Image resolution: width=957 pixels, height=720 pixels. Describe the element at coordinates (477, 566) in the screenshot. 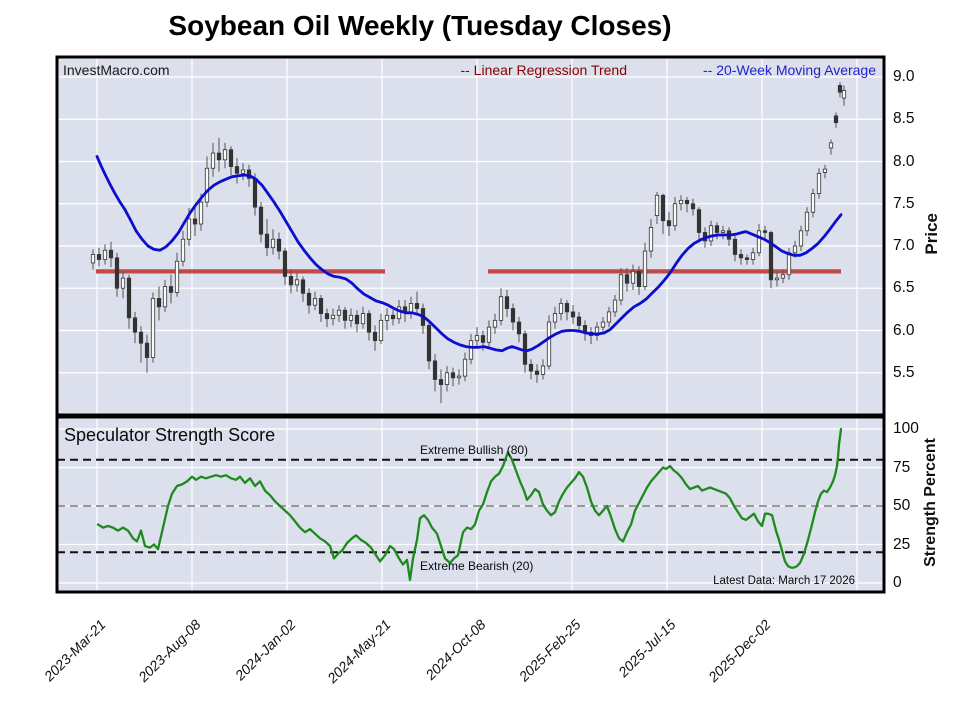

I see `extreme-bearish-annotation: Extreme Bearish (20)` at that location.